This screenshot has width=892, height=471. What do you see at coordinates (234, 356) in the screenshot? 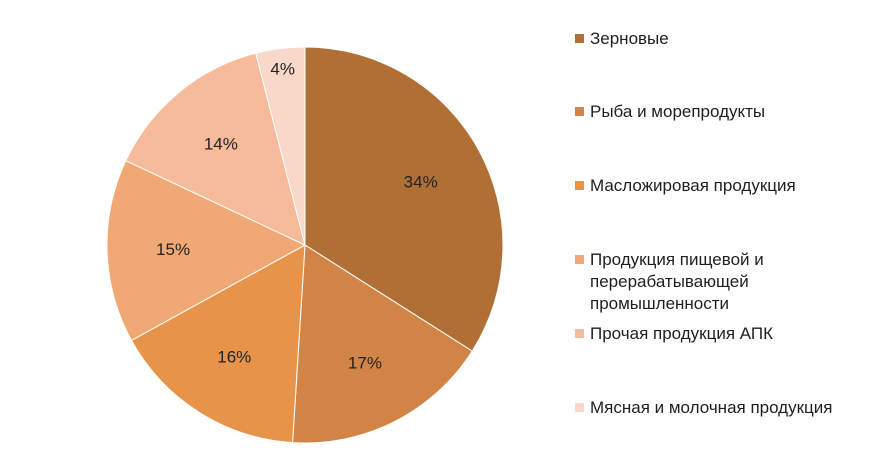
I see `slice-value-label: 16%` at bounding box center [234, 356].